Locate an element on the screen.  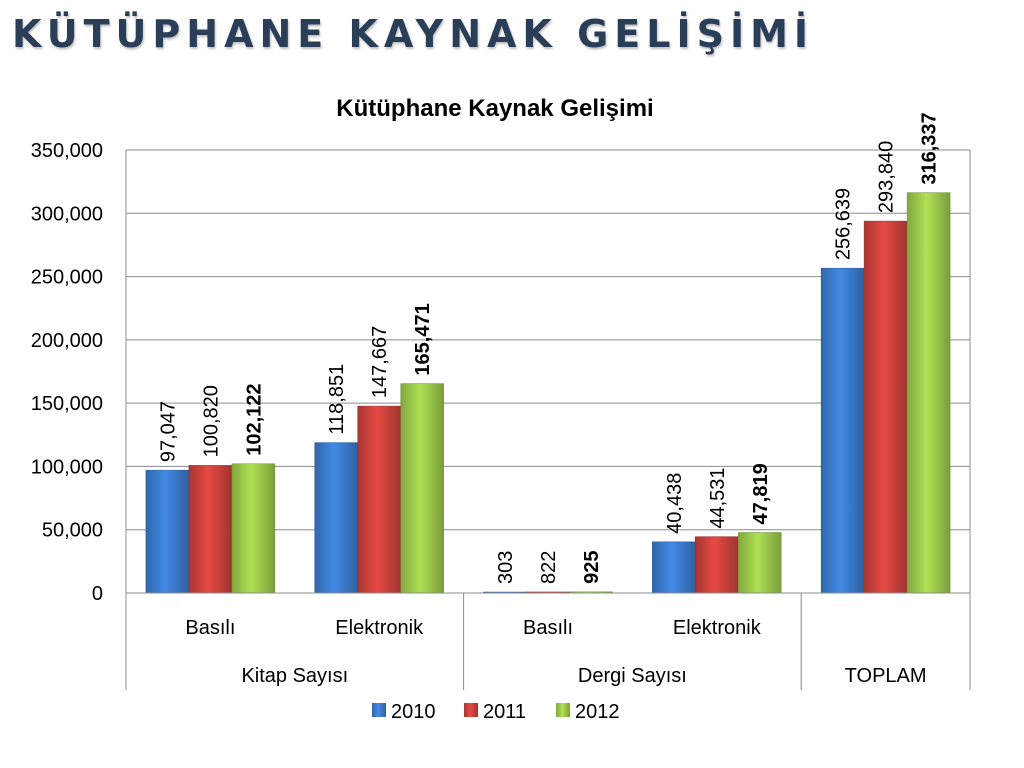
legend-swatch-2012 is located at coordinates (563, 710).